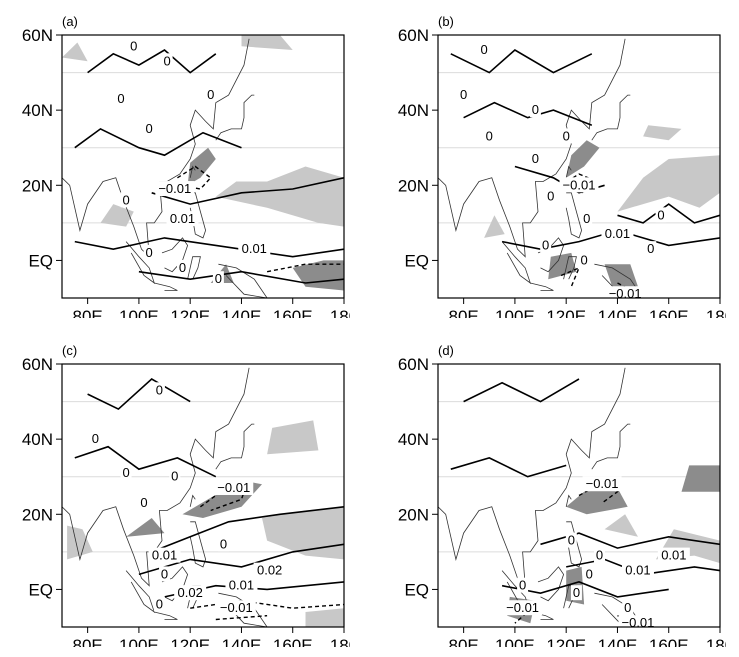  Describe the element at coordinates (446, 21) in the screenshot. I see `panel-label: (b)` at that location.